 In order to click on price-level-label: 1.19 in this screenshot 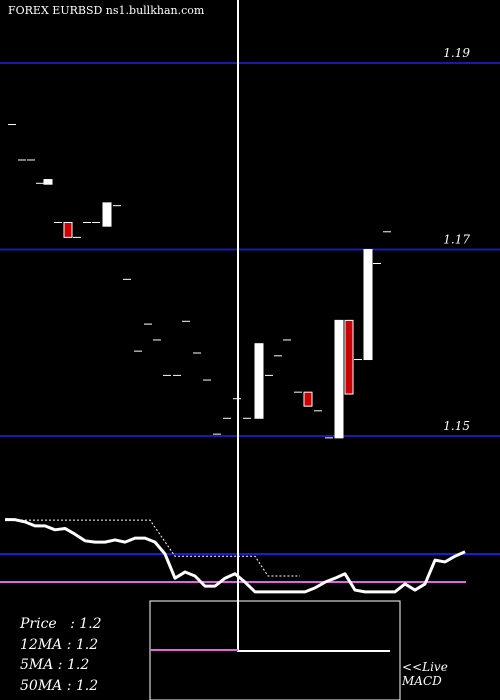, I will do `click(456, 53)`.